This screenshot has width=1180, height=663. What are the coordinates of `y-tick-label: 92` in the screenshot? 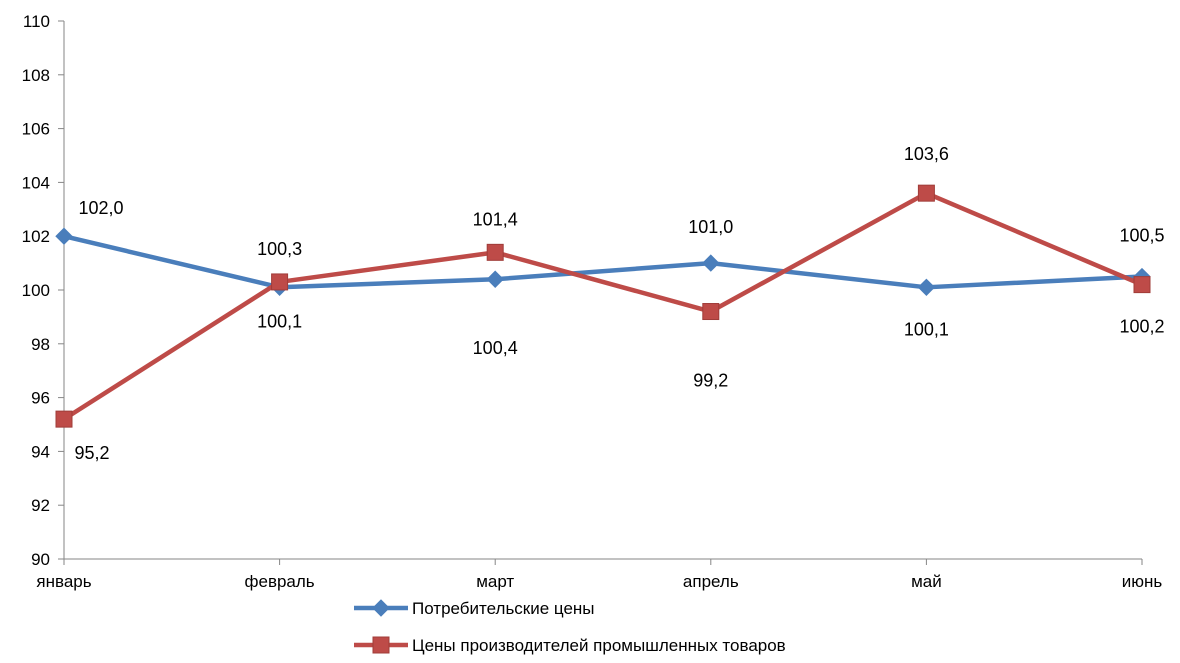 It's located at (40, 505).